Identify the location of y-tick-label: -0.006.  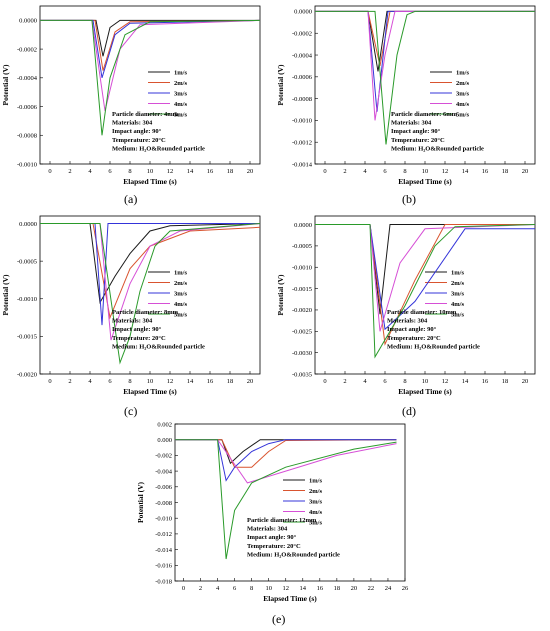
(164, 487).